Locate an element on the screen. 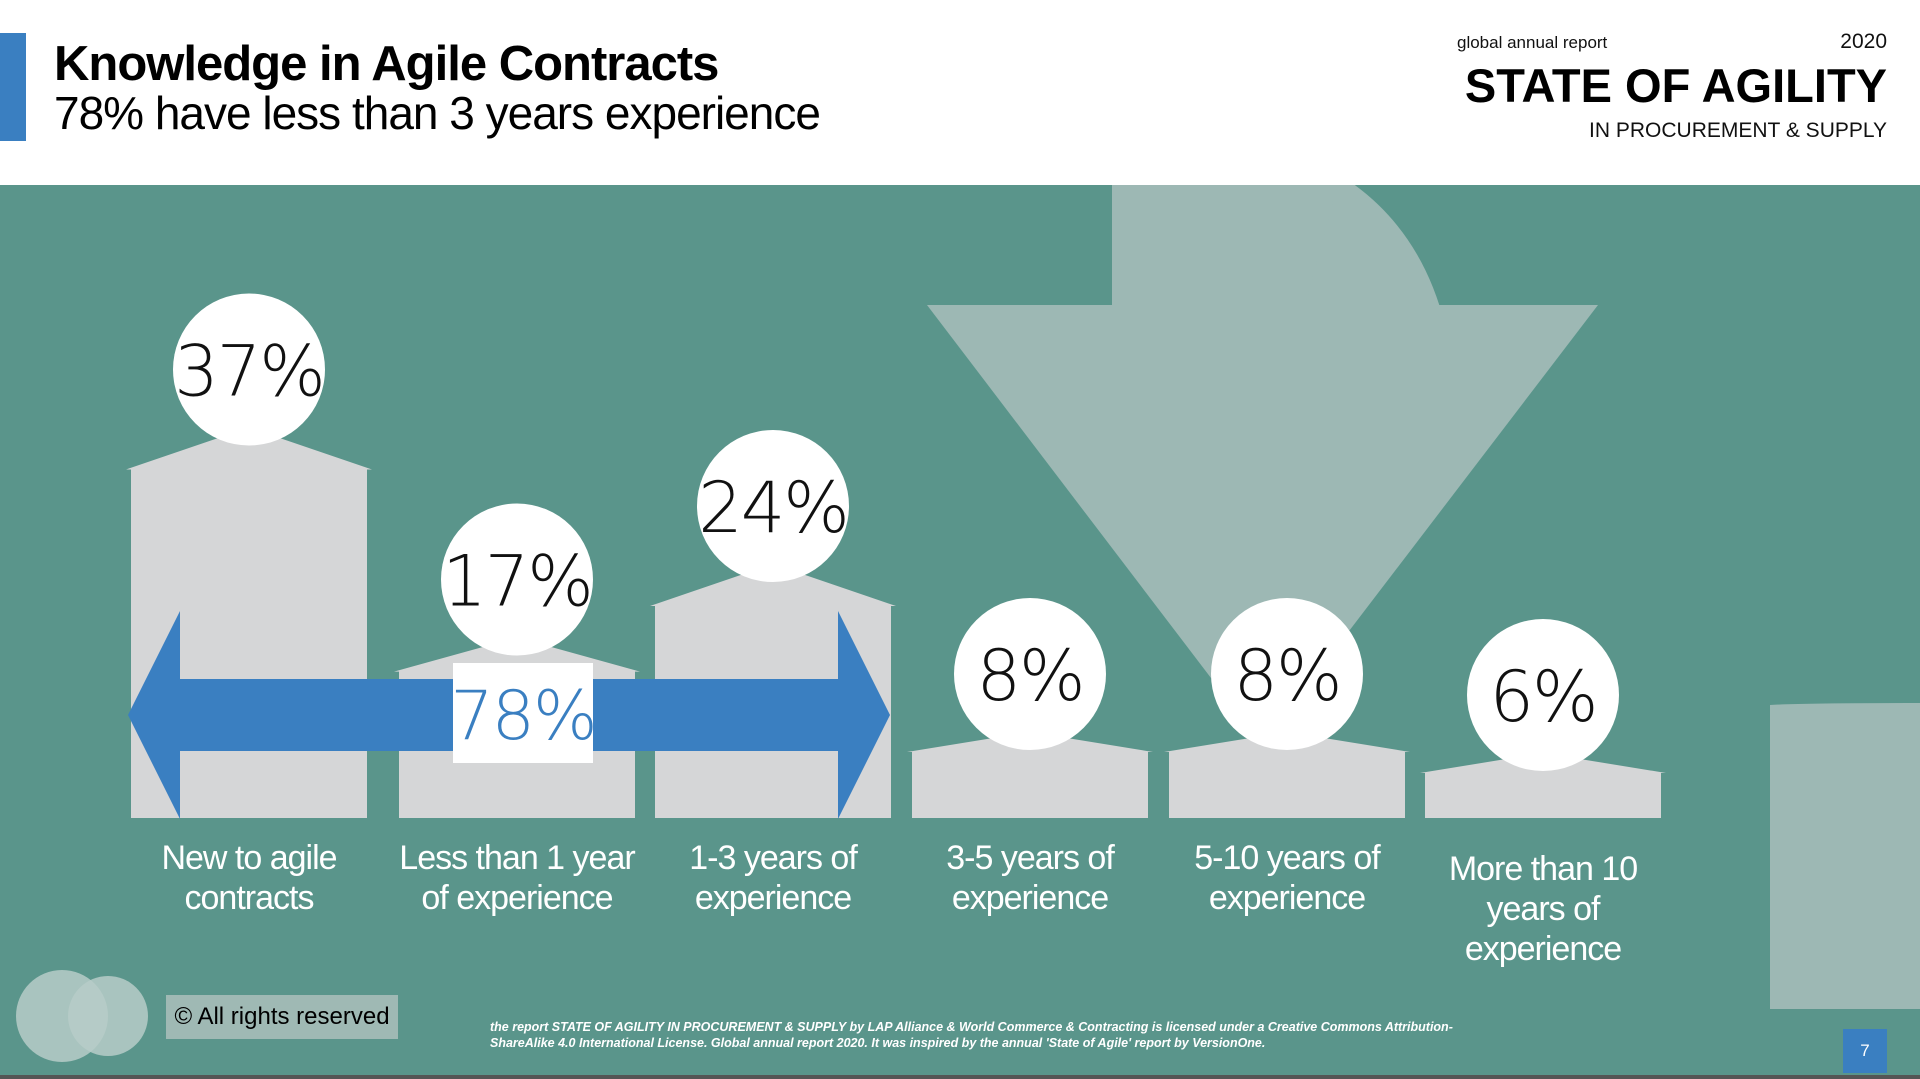 The height and width of the screenshot is (1079, 1920). page-subtitle: 78% have less than 3 years experience is located at coordinates (437, 113).